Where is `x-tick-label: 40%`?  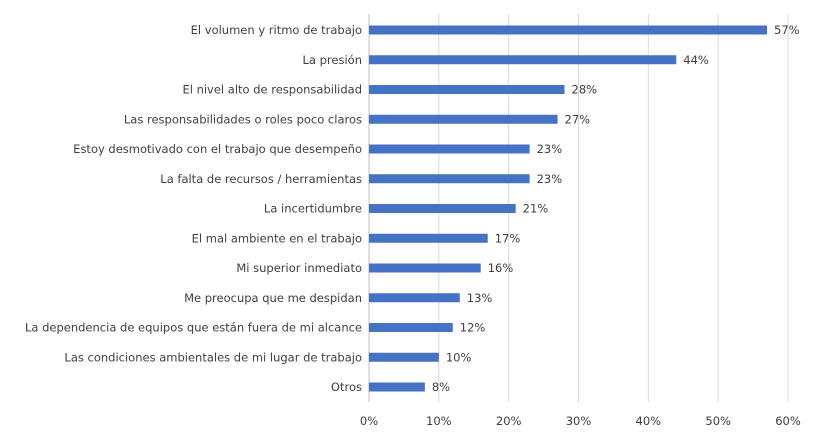
x-tick-label: 40% is located at coordinates (649, 421).